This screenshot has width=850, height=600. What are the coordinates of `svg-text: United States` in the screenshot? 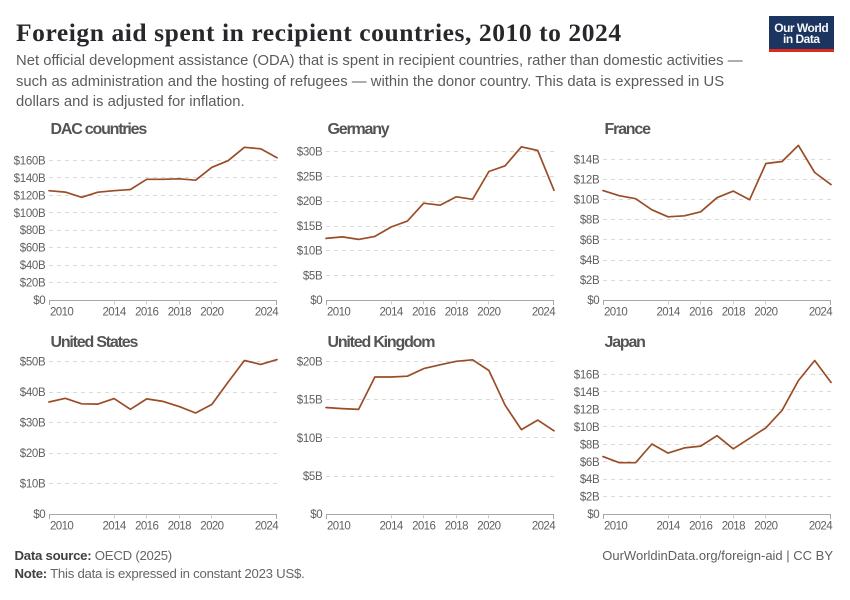 It's located at (95, 342).